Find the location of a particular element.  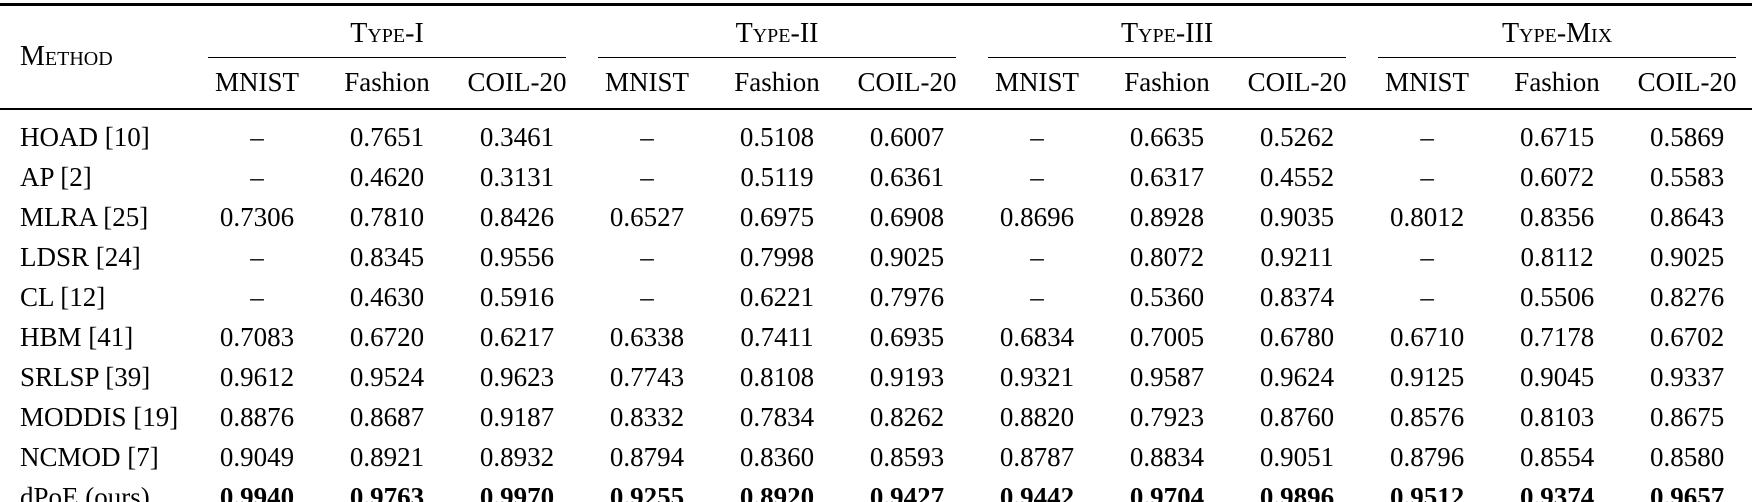

dataset-header-type-i-mnist: MNIST is located at coordinates (257, 84).